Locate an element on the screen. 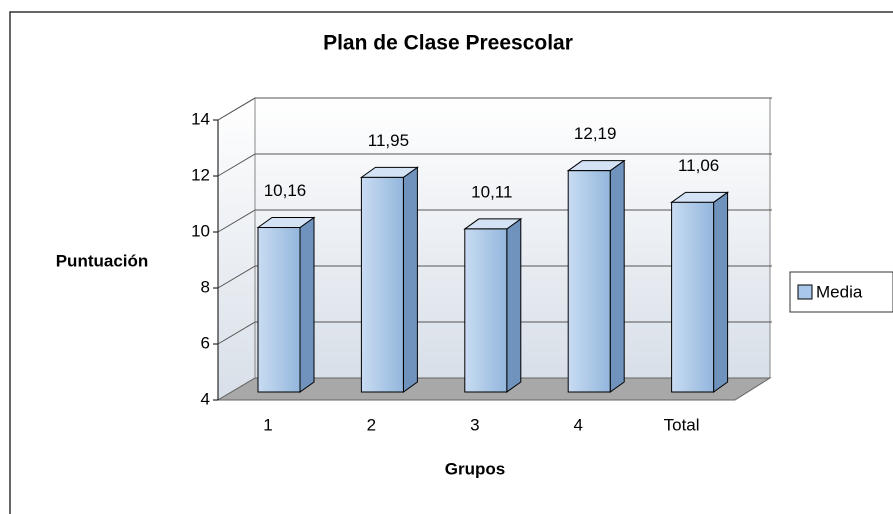  side-wall is located at coordinates (236, 249).